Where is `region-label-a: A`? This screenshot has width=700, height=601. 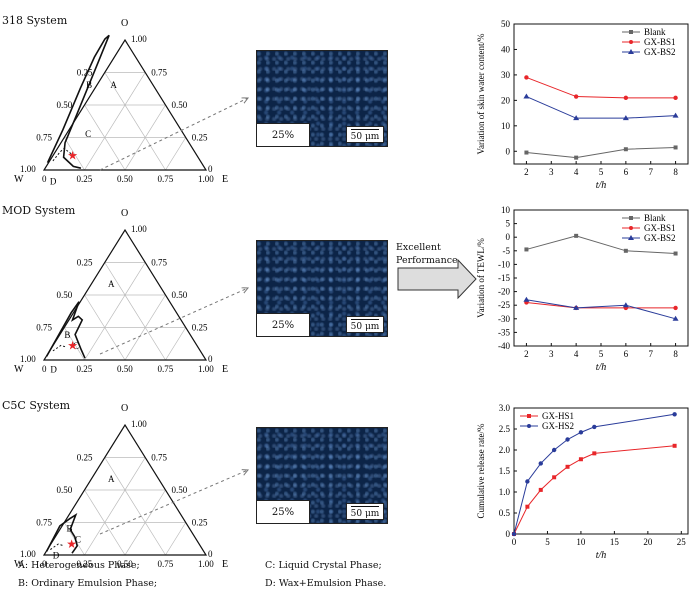
region-label-a: A is located at coordinates (113, 85).